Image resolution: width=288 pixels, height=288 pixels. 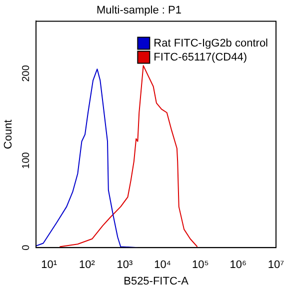 I want to click on x-tick-label: 10⁵, so click(x=200, y=265).